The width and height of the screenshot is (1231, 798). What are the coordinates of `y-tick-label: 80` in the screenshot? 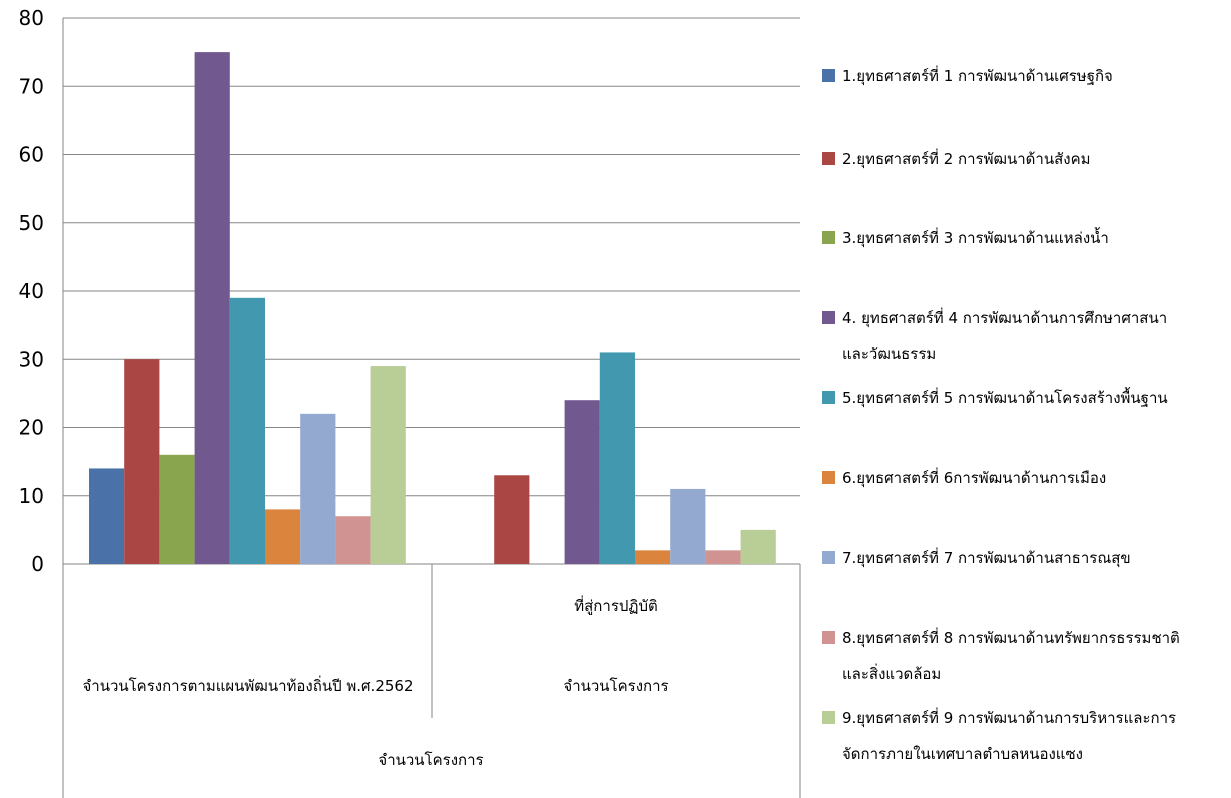 It's located at (31, 18).